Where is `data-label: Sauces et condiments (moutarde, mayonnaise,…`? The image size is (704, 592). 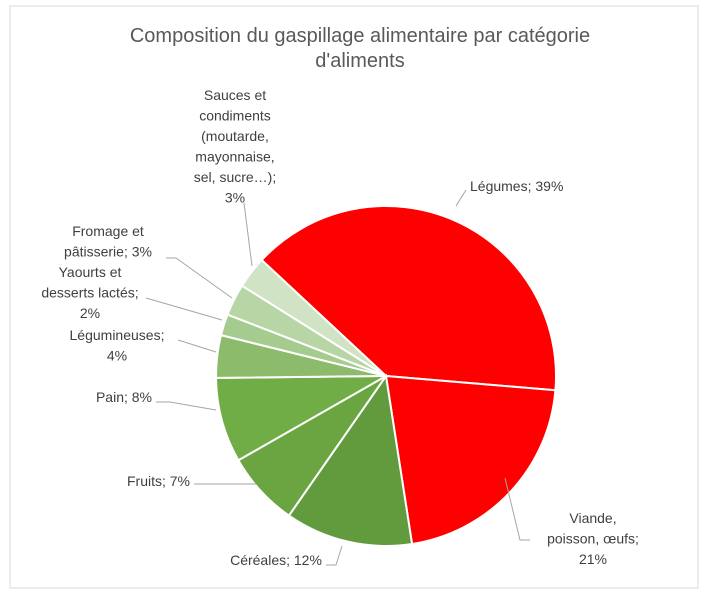
data-label: Sauces et condiments (moutarde, mayonnaise,… is located at coordinates (235, 146).